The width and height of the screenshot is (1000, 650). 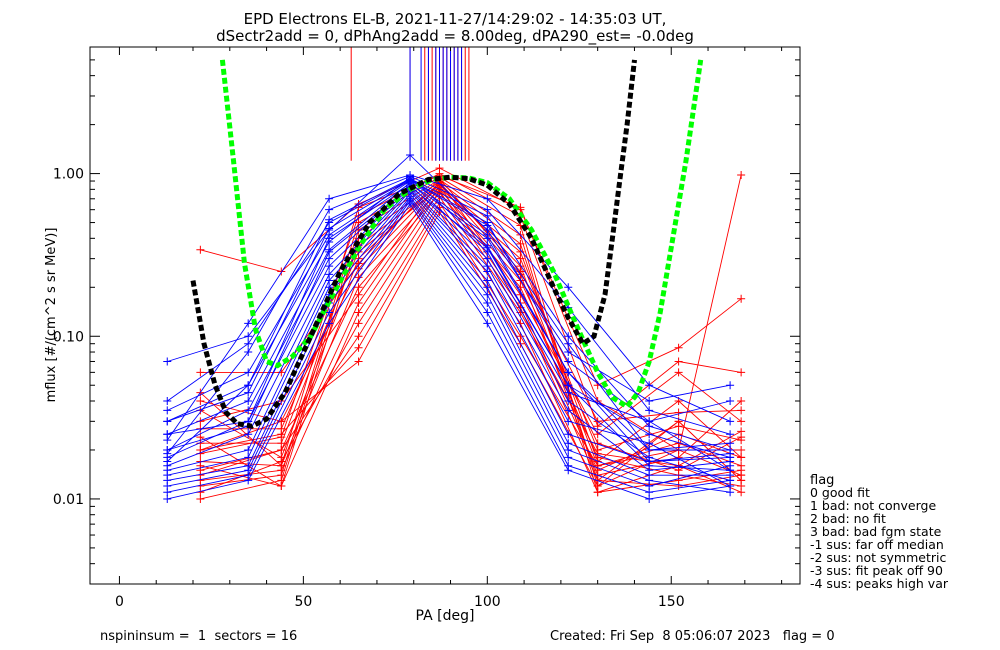 What do you see at coordinates (119, 602) in the screenshot?
I see `x-tick-label: 0` at bounding box center [119, 602].